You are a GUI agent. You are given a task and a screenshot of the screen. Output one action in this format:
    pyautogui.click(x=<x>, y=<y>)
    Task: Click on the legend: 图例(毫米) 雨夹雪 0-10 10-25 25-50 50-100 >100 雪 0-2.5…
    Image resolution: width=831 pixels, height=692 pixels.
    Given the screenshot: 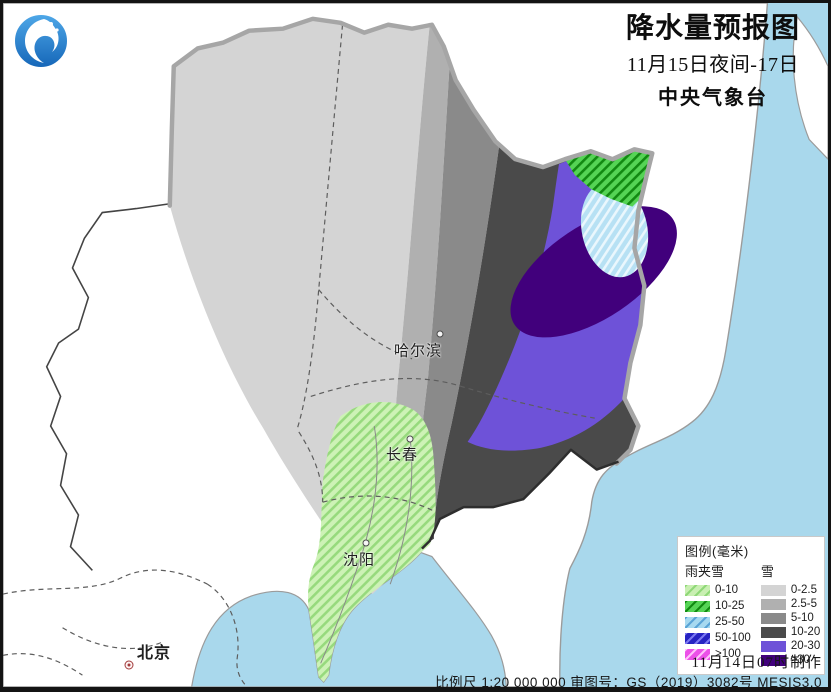 What is the action you would take?
    pyautogui.click(x=751, y=605)
    